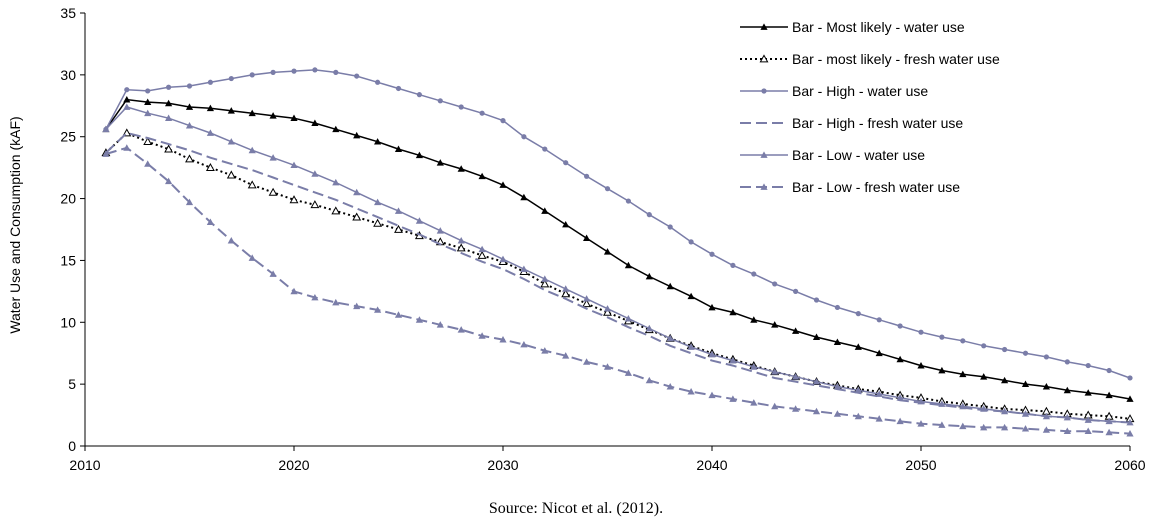 This screenshot has width=1152, height=525. What do you see at coordinates (68, 13) in the screenshot?
I see `y-tick-label: 35` at bounding box center [68, 13].